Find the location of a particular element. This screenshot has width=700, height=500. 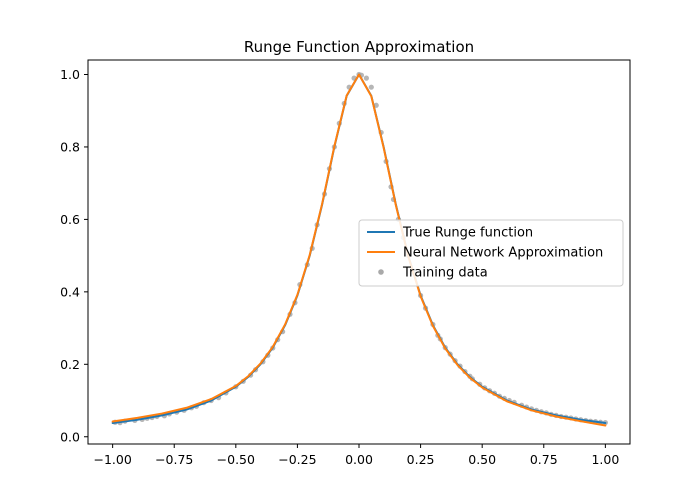

legend-label: Training data is located at coordinates (445, 273).